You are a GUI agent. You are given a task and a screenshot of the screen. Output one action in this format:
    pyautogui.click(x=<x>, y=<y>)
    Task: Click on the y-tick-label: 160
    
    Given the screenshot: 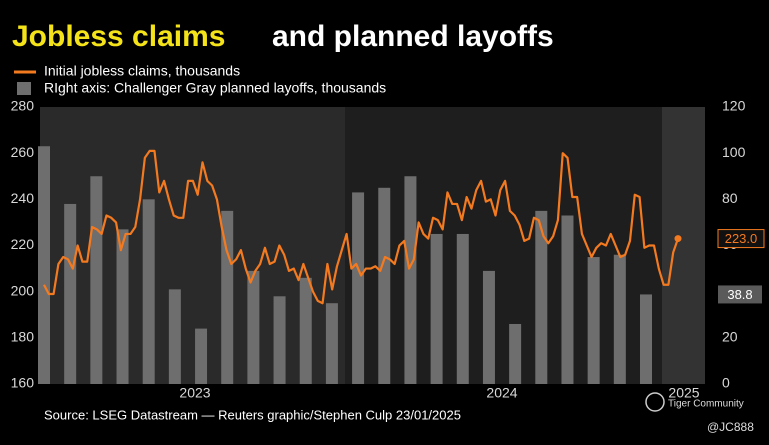 What is the action you would take?
    pyautogui.click(x=23, y=383)
    